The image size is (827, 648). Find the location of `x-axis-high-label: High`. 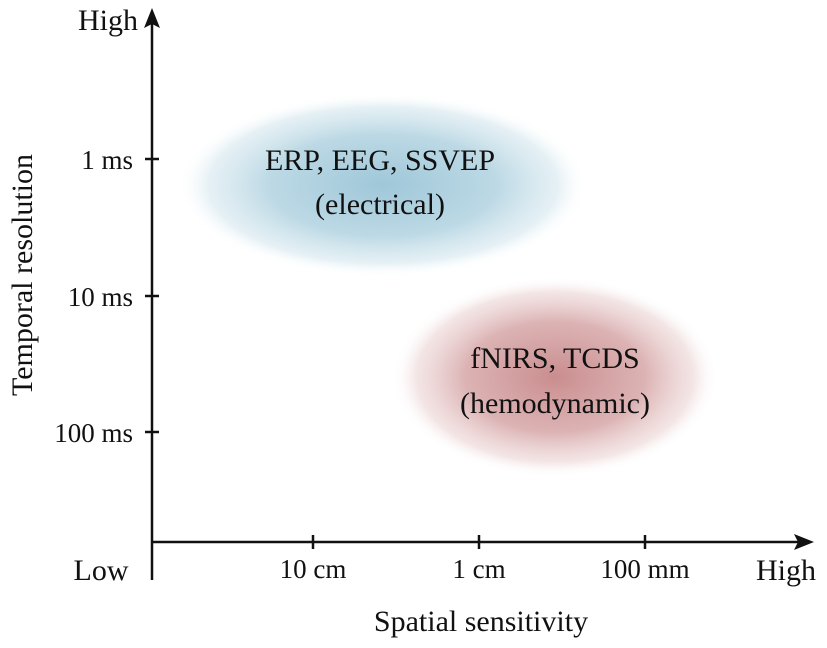

x-axis-high-label: High is located at coordinates (786, 570).